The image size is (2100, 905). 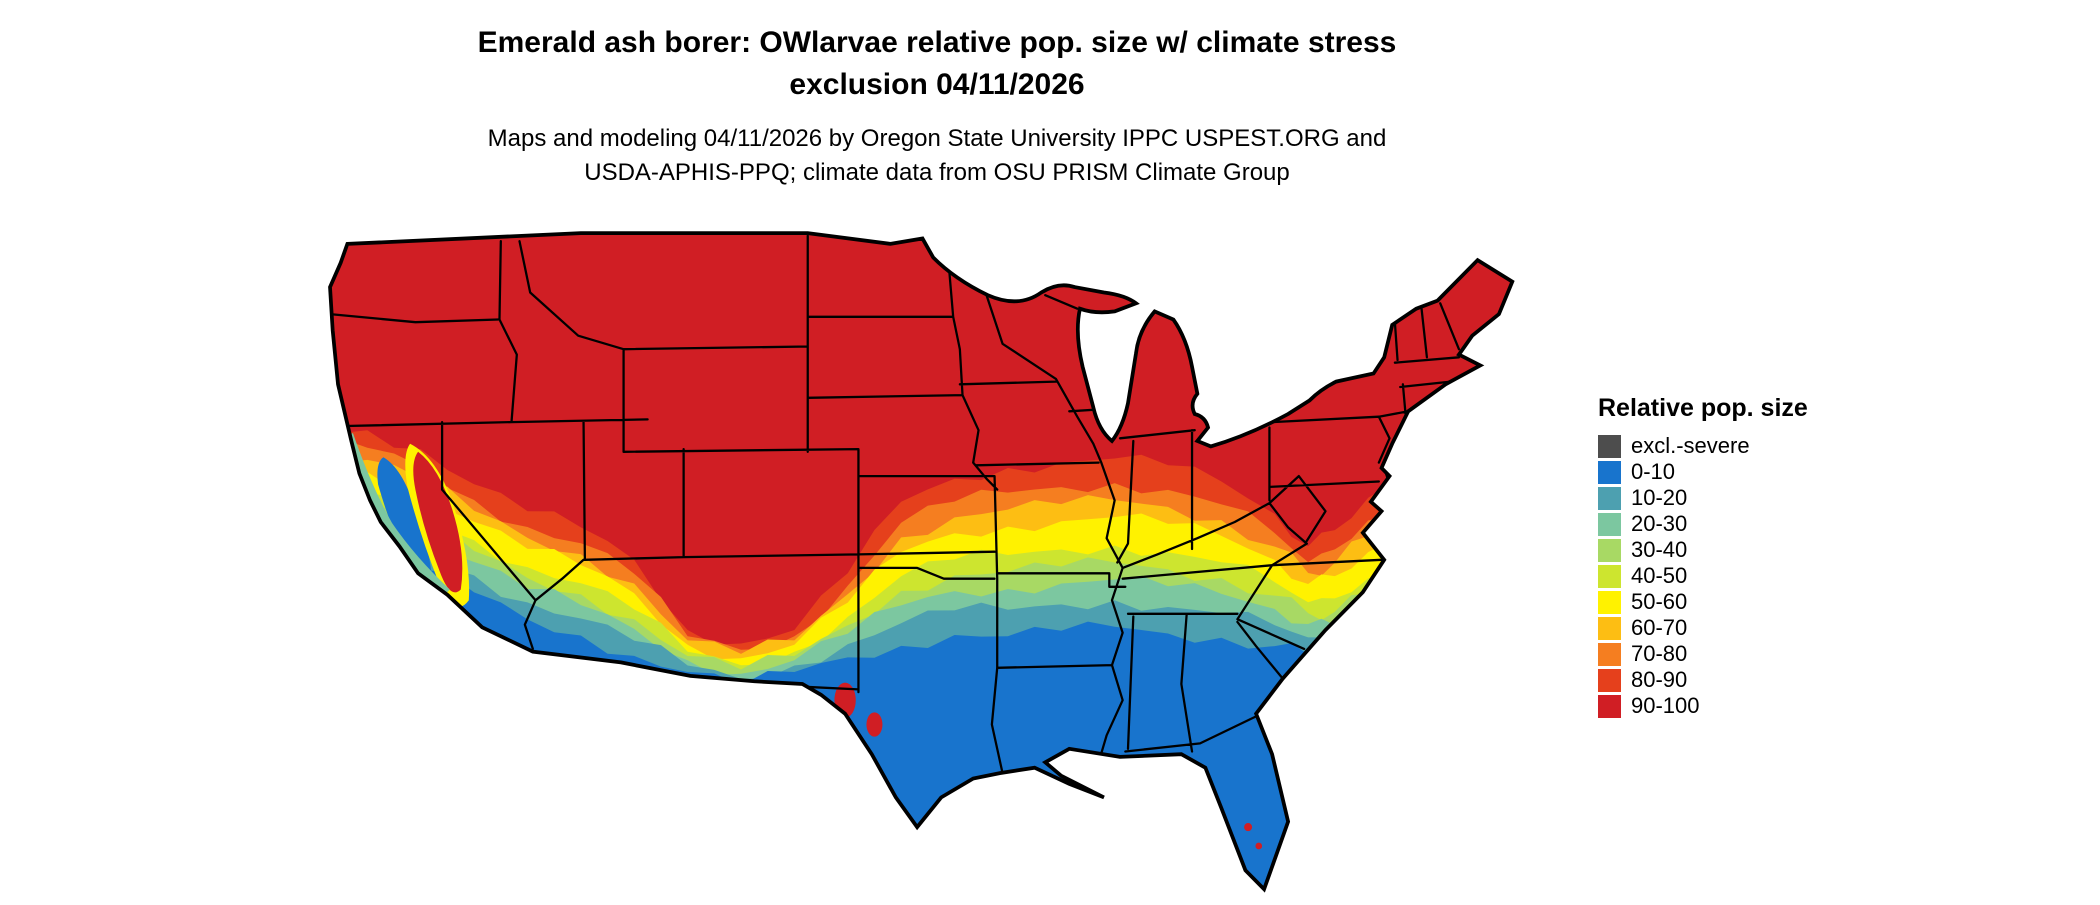 What do you see at coordinates (1748, 602) in the screenshot?
I see `legend-item: 50-60` at bounding box center [1748, 602].